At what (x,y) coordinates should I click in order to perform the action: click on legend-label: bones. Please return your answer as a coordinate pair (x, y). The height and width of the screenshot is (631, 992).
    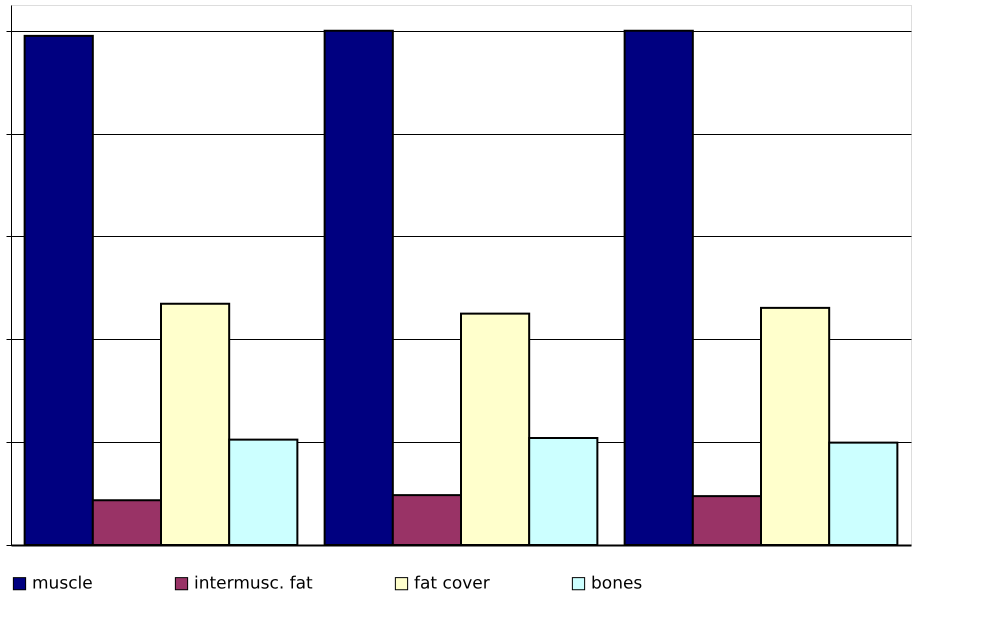
    Looking at the image, I should click on (616, 584).